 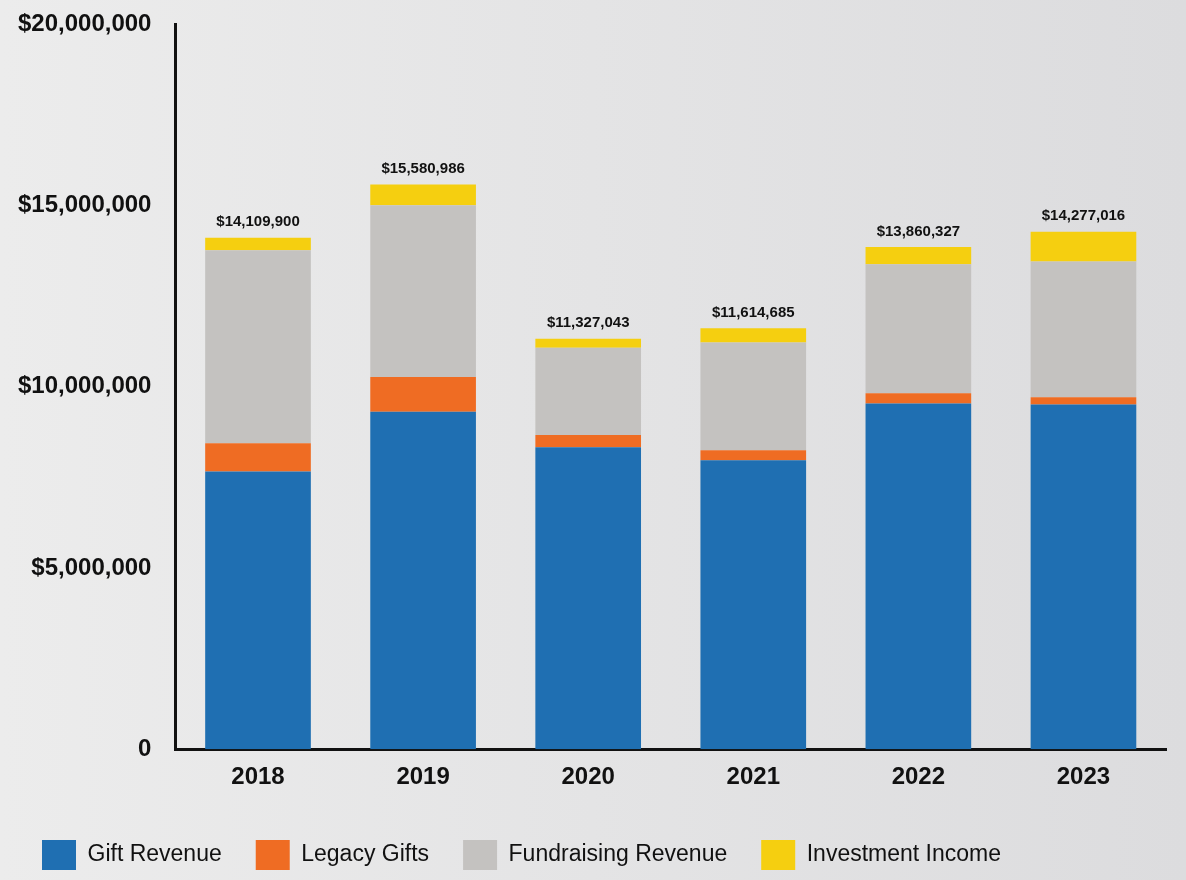 What do you see at coordinates (1083, 215) in the screenshot?
I see `total-label: $14,277,016` at bounding box center [1083, 215].